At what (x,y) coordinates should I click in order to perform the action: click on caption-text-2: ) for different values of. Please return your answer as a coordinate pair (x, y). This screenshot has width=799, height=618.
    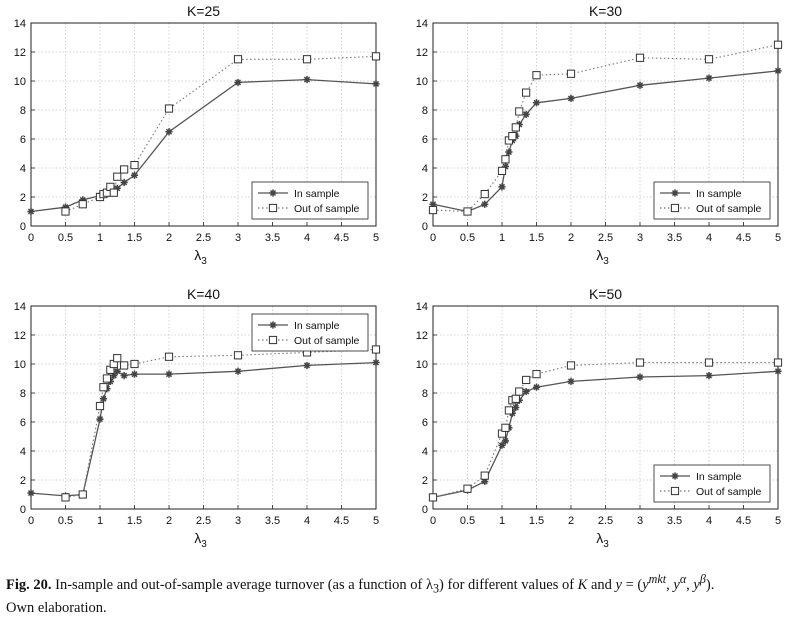
    Looking at the image, I should click on (507, 584).